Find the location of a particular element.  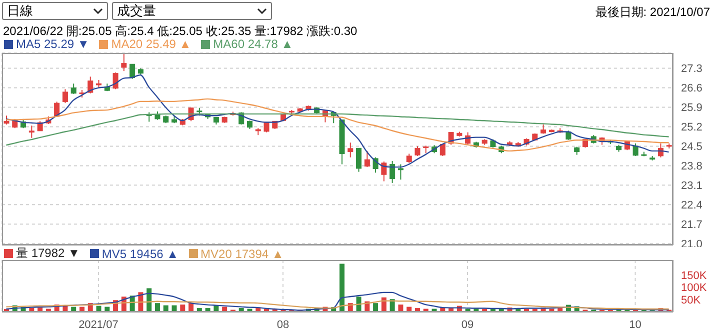

legend-label: MV5 19456 ▲ is located at coordinates (139, 254).